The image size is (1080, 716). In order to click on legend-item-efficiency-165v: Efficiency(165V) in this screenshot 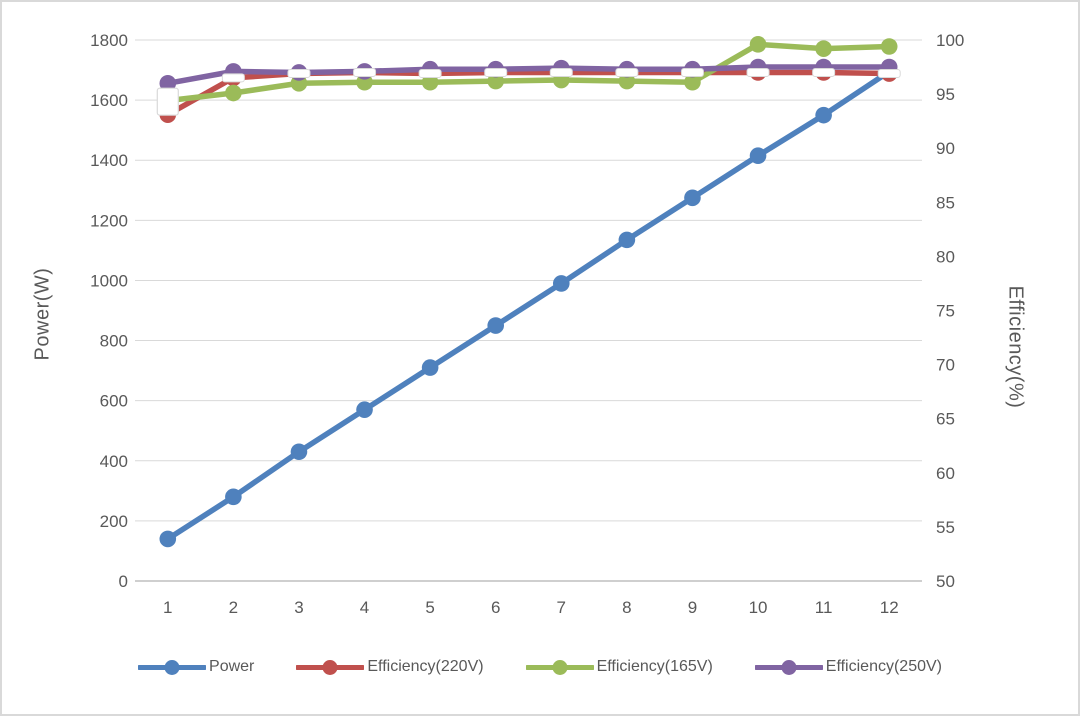, I will do `click(619, 667)`.